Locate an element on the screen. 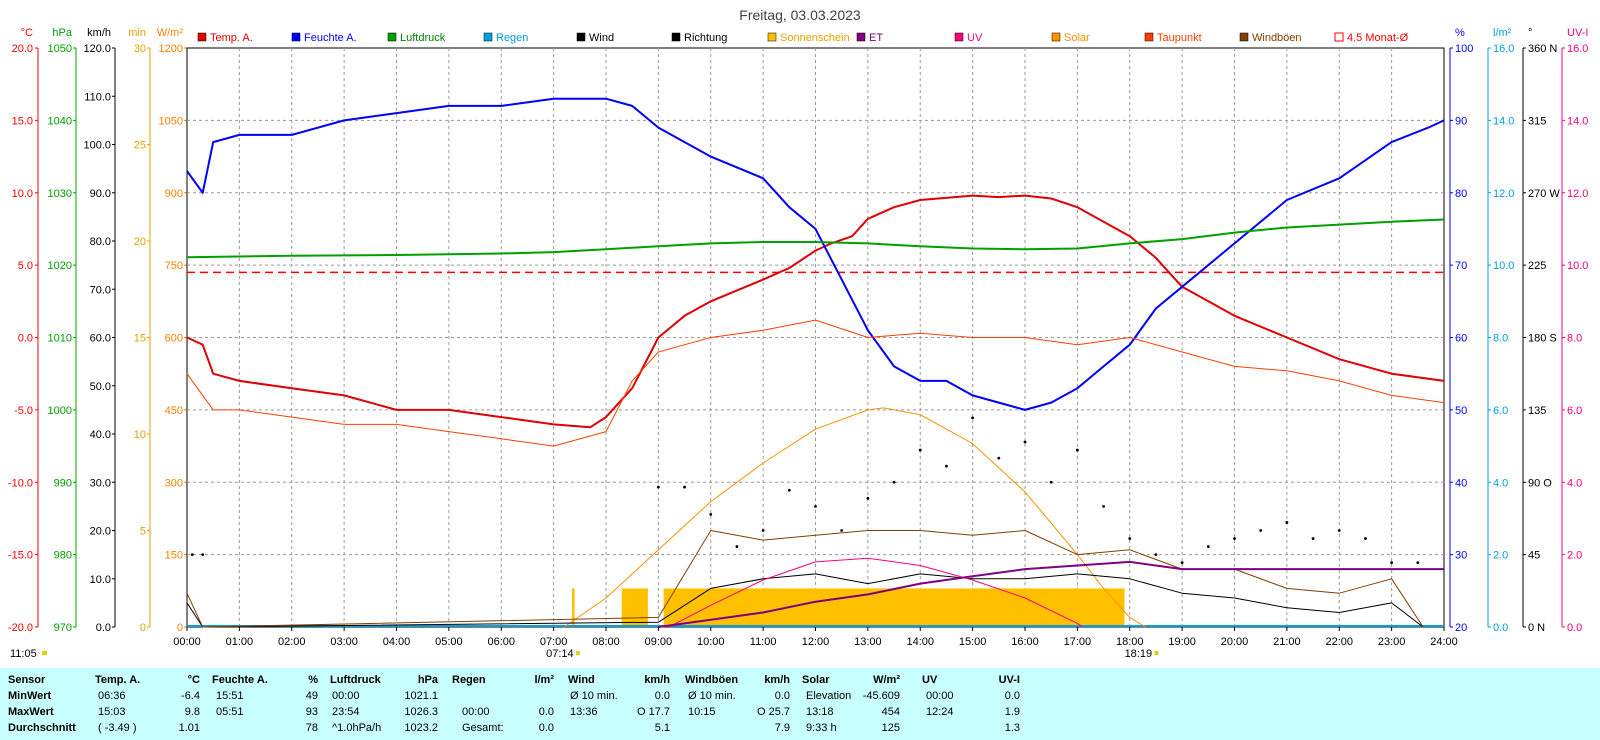 This screenshot has height=740, width=1600. temp-tick-label: -20.0 is located at coordinates (20, 628).